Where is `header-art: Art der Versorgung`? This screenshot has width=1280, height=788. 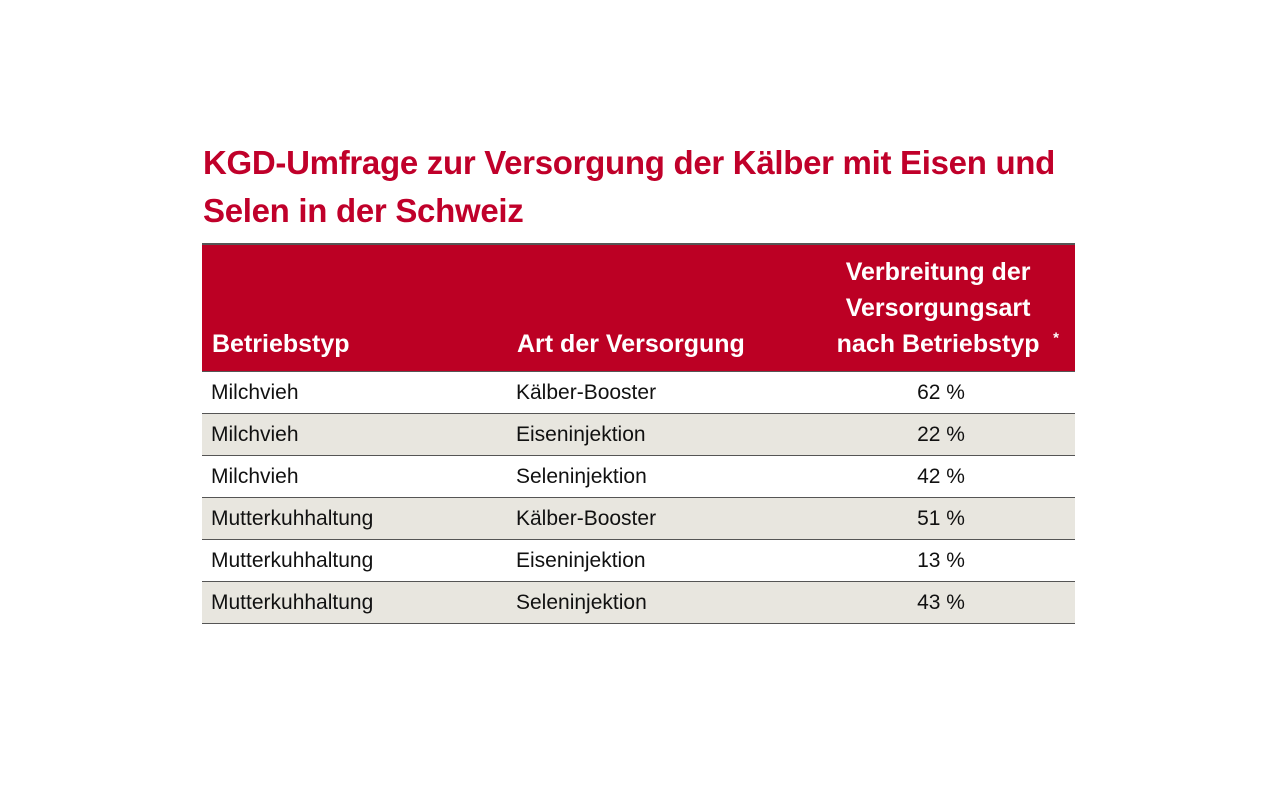 header-art: Art der Versorgung is located at coordinates (662, 307).